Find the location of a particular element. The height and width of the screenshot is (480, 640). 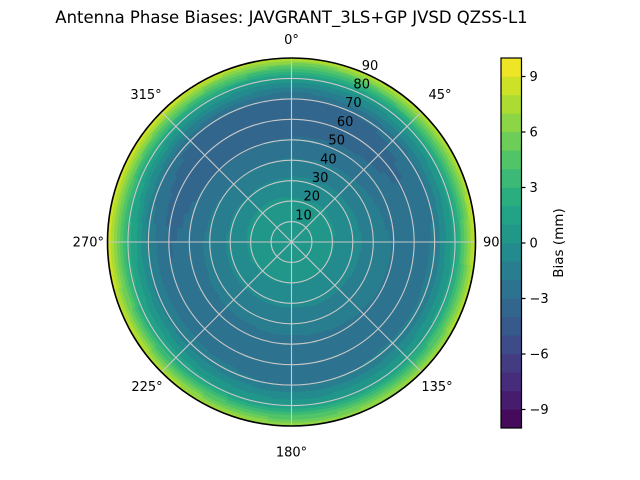

colorbar-tick-label: −3 is located at coordinates (539, 299).